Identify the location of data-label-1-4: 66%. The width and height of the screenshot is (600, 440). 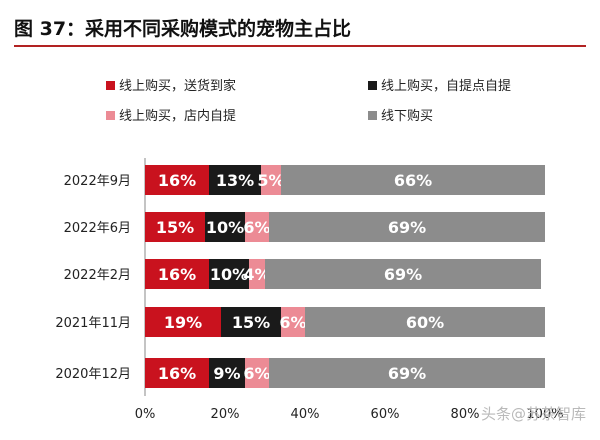
(413, 180).